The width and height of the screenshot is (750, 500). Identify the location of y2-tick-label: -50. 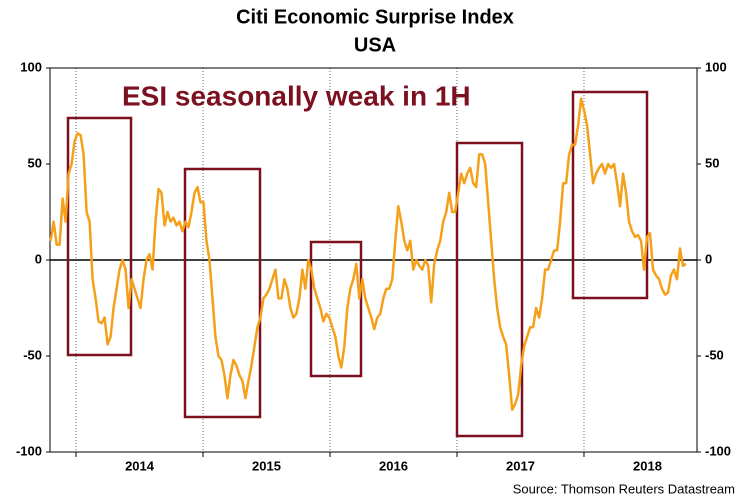
(714, 354).